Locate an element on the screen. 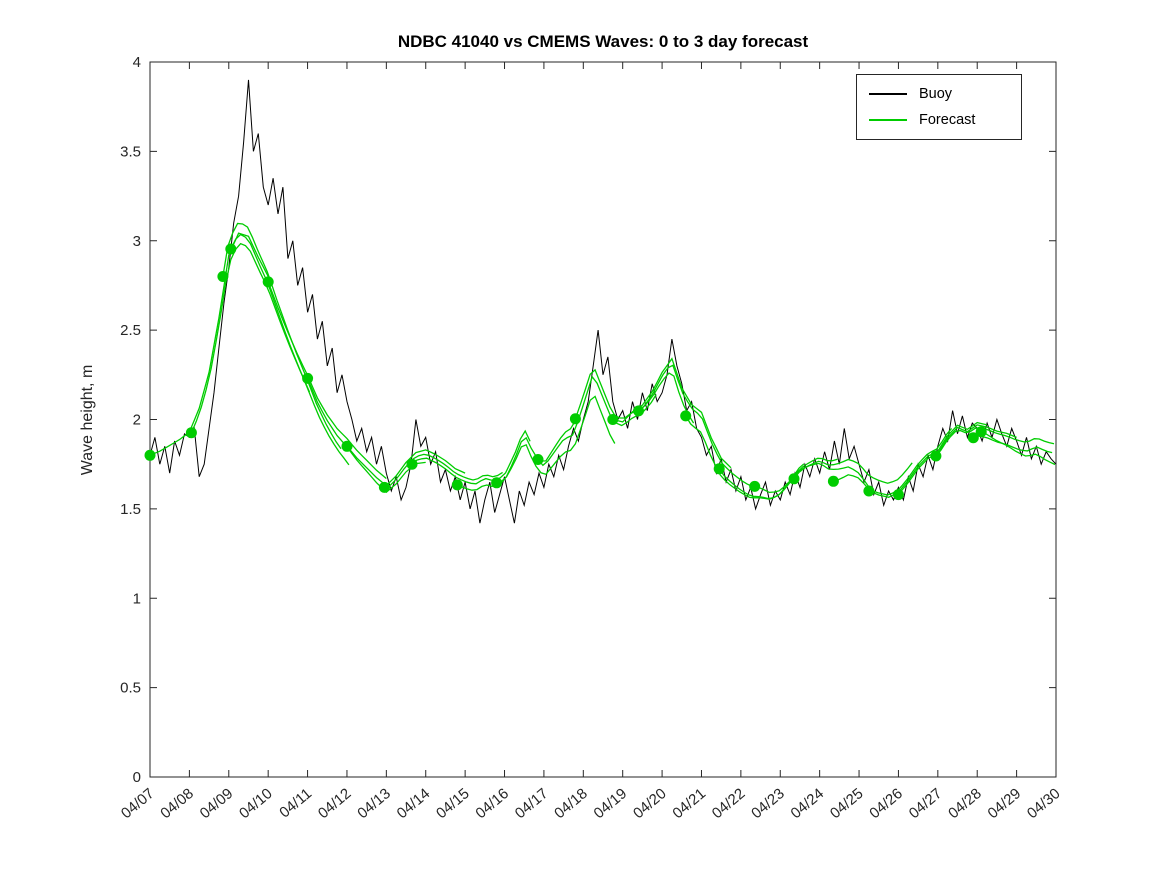 The image size is (1167, 875). x-tick-label: 04/24 is located at coordinates (808, 803).